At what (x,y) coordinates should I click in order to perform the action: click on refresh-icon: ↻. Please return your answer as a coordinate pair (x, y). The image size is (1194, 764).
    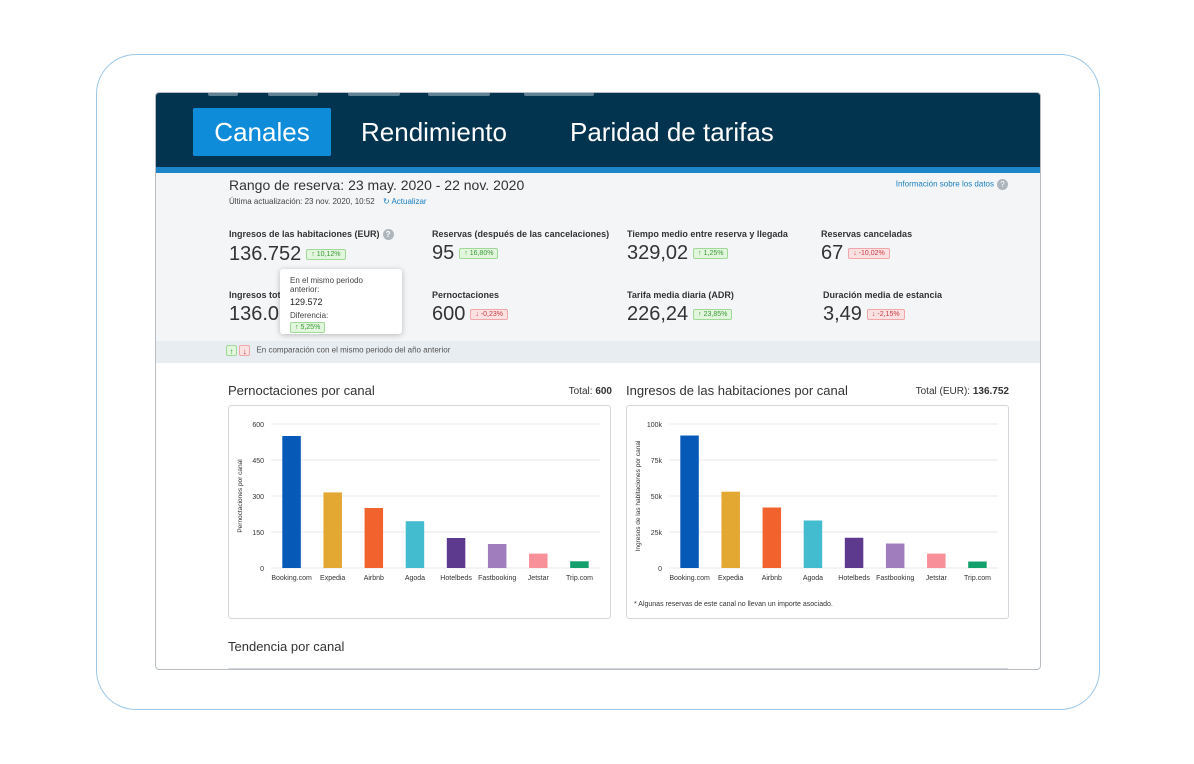
    Looking at the image, I should click on (386, 201).